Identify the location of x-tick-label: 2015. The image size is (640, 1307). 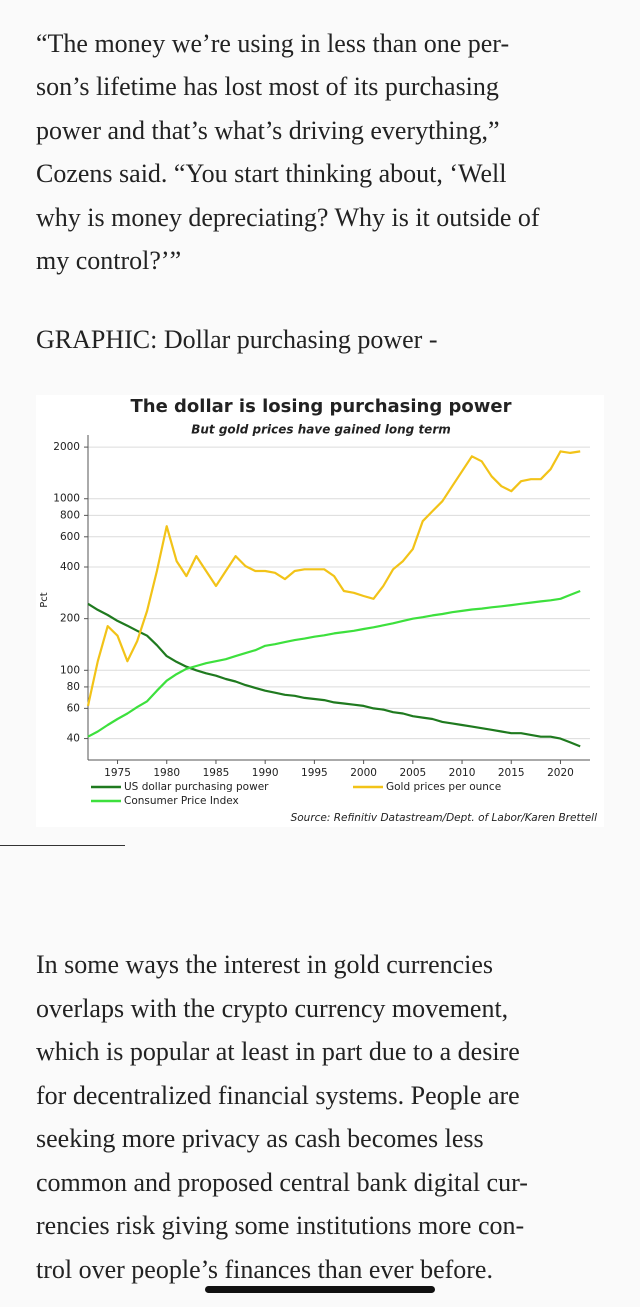
(511, 773).